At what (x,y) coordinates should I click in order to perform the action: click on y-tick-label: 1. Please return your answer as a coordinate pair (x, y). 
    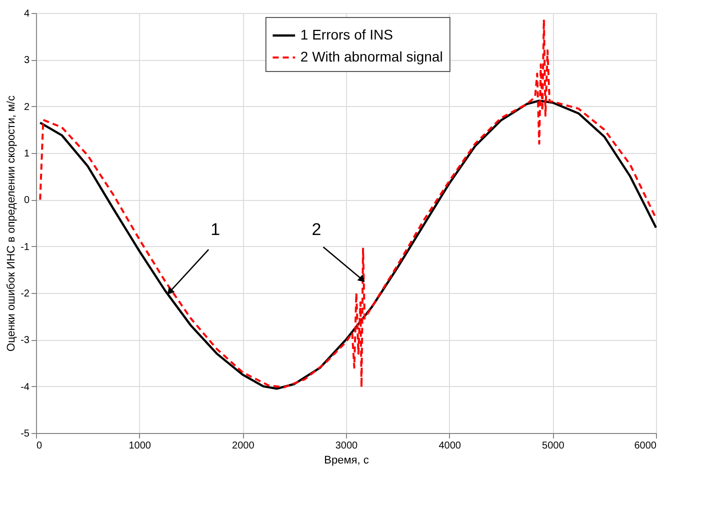
    Looking at the image, I should click on (27, 154).